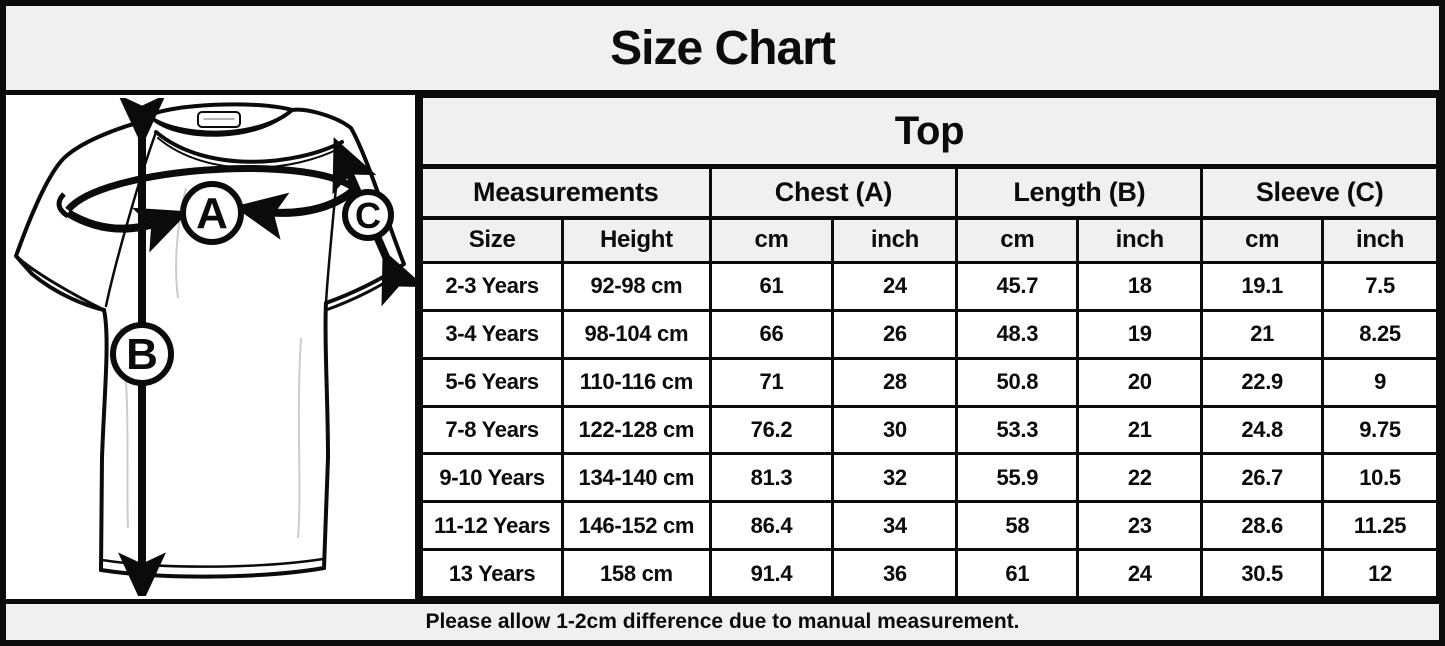 The height and width of the screenshot is (646, 1445). I want to click on table-cell: 76.2, so click(771, 430).